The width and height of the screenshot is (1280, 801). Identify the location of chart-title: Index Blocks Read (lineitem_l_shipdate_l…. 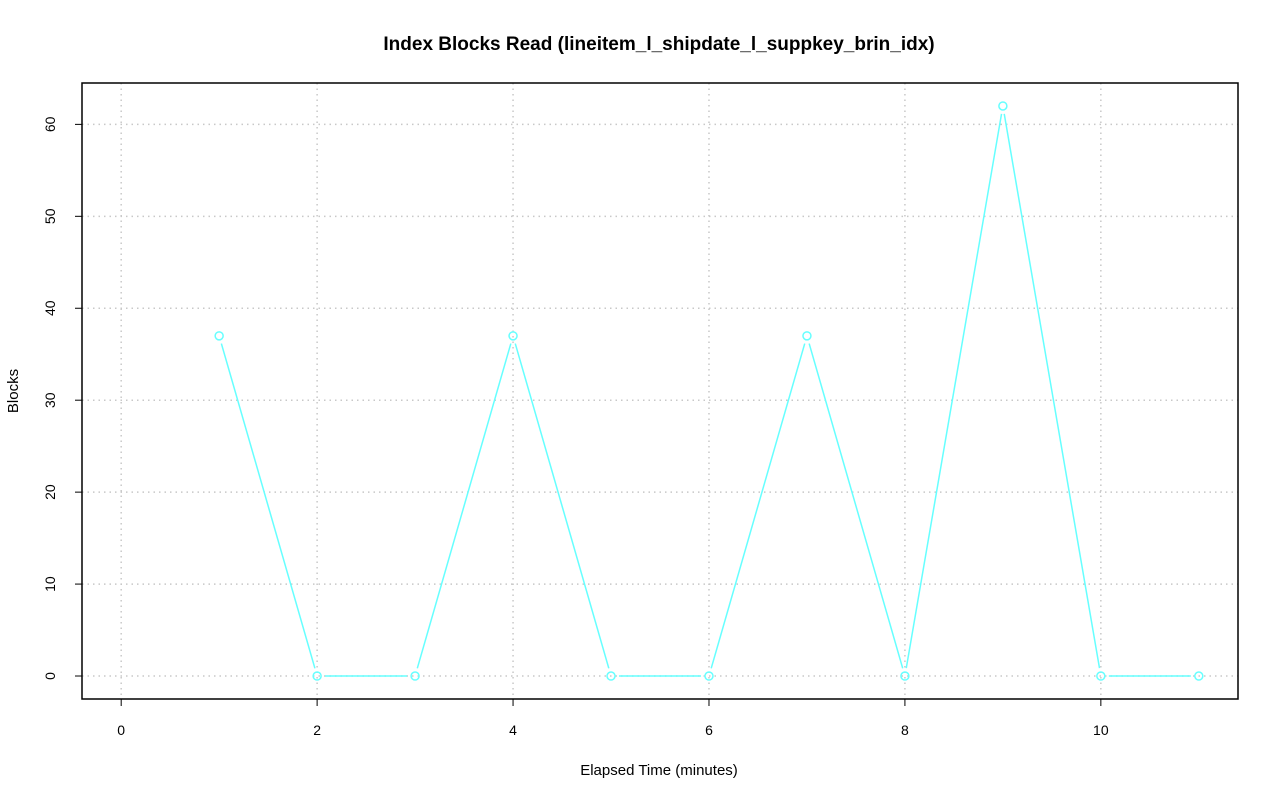
(658, 44).